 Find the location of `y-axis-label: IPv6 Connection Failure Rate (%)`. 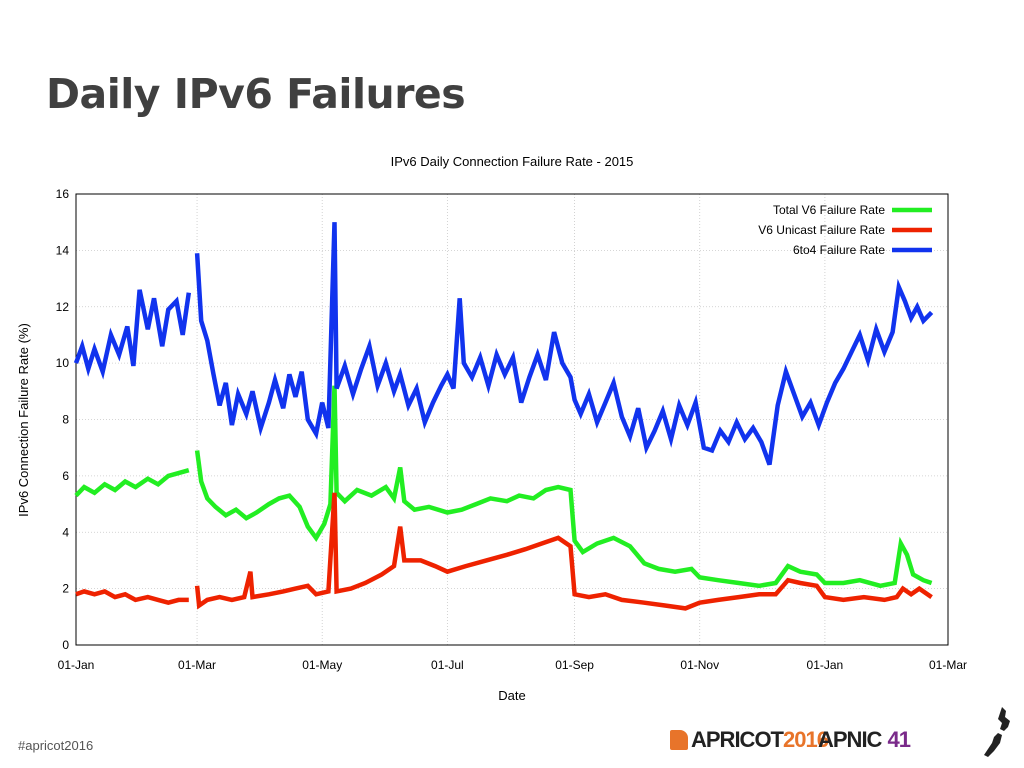

y-axis-label: IPv6 Connection Failure Rate (%) is located at coordinates (23, 420).